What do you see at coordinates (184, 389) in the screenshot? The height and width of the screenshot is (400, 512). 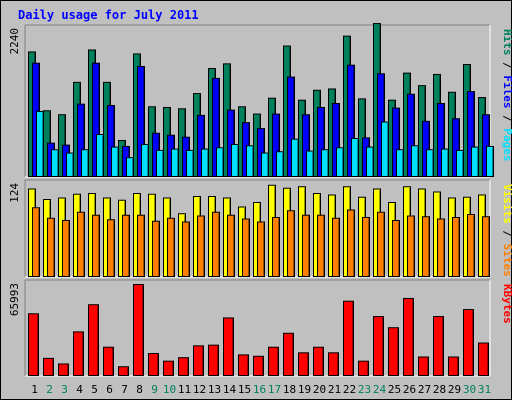 I see `x-tick-label: 11` at bounding box center [184, 389].